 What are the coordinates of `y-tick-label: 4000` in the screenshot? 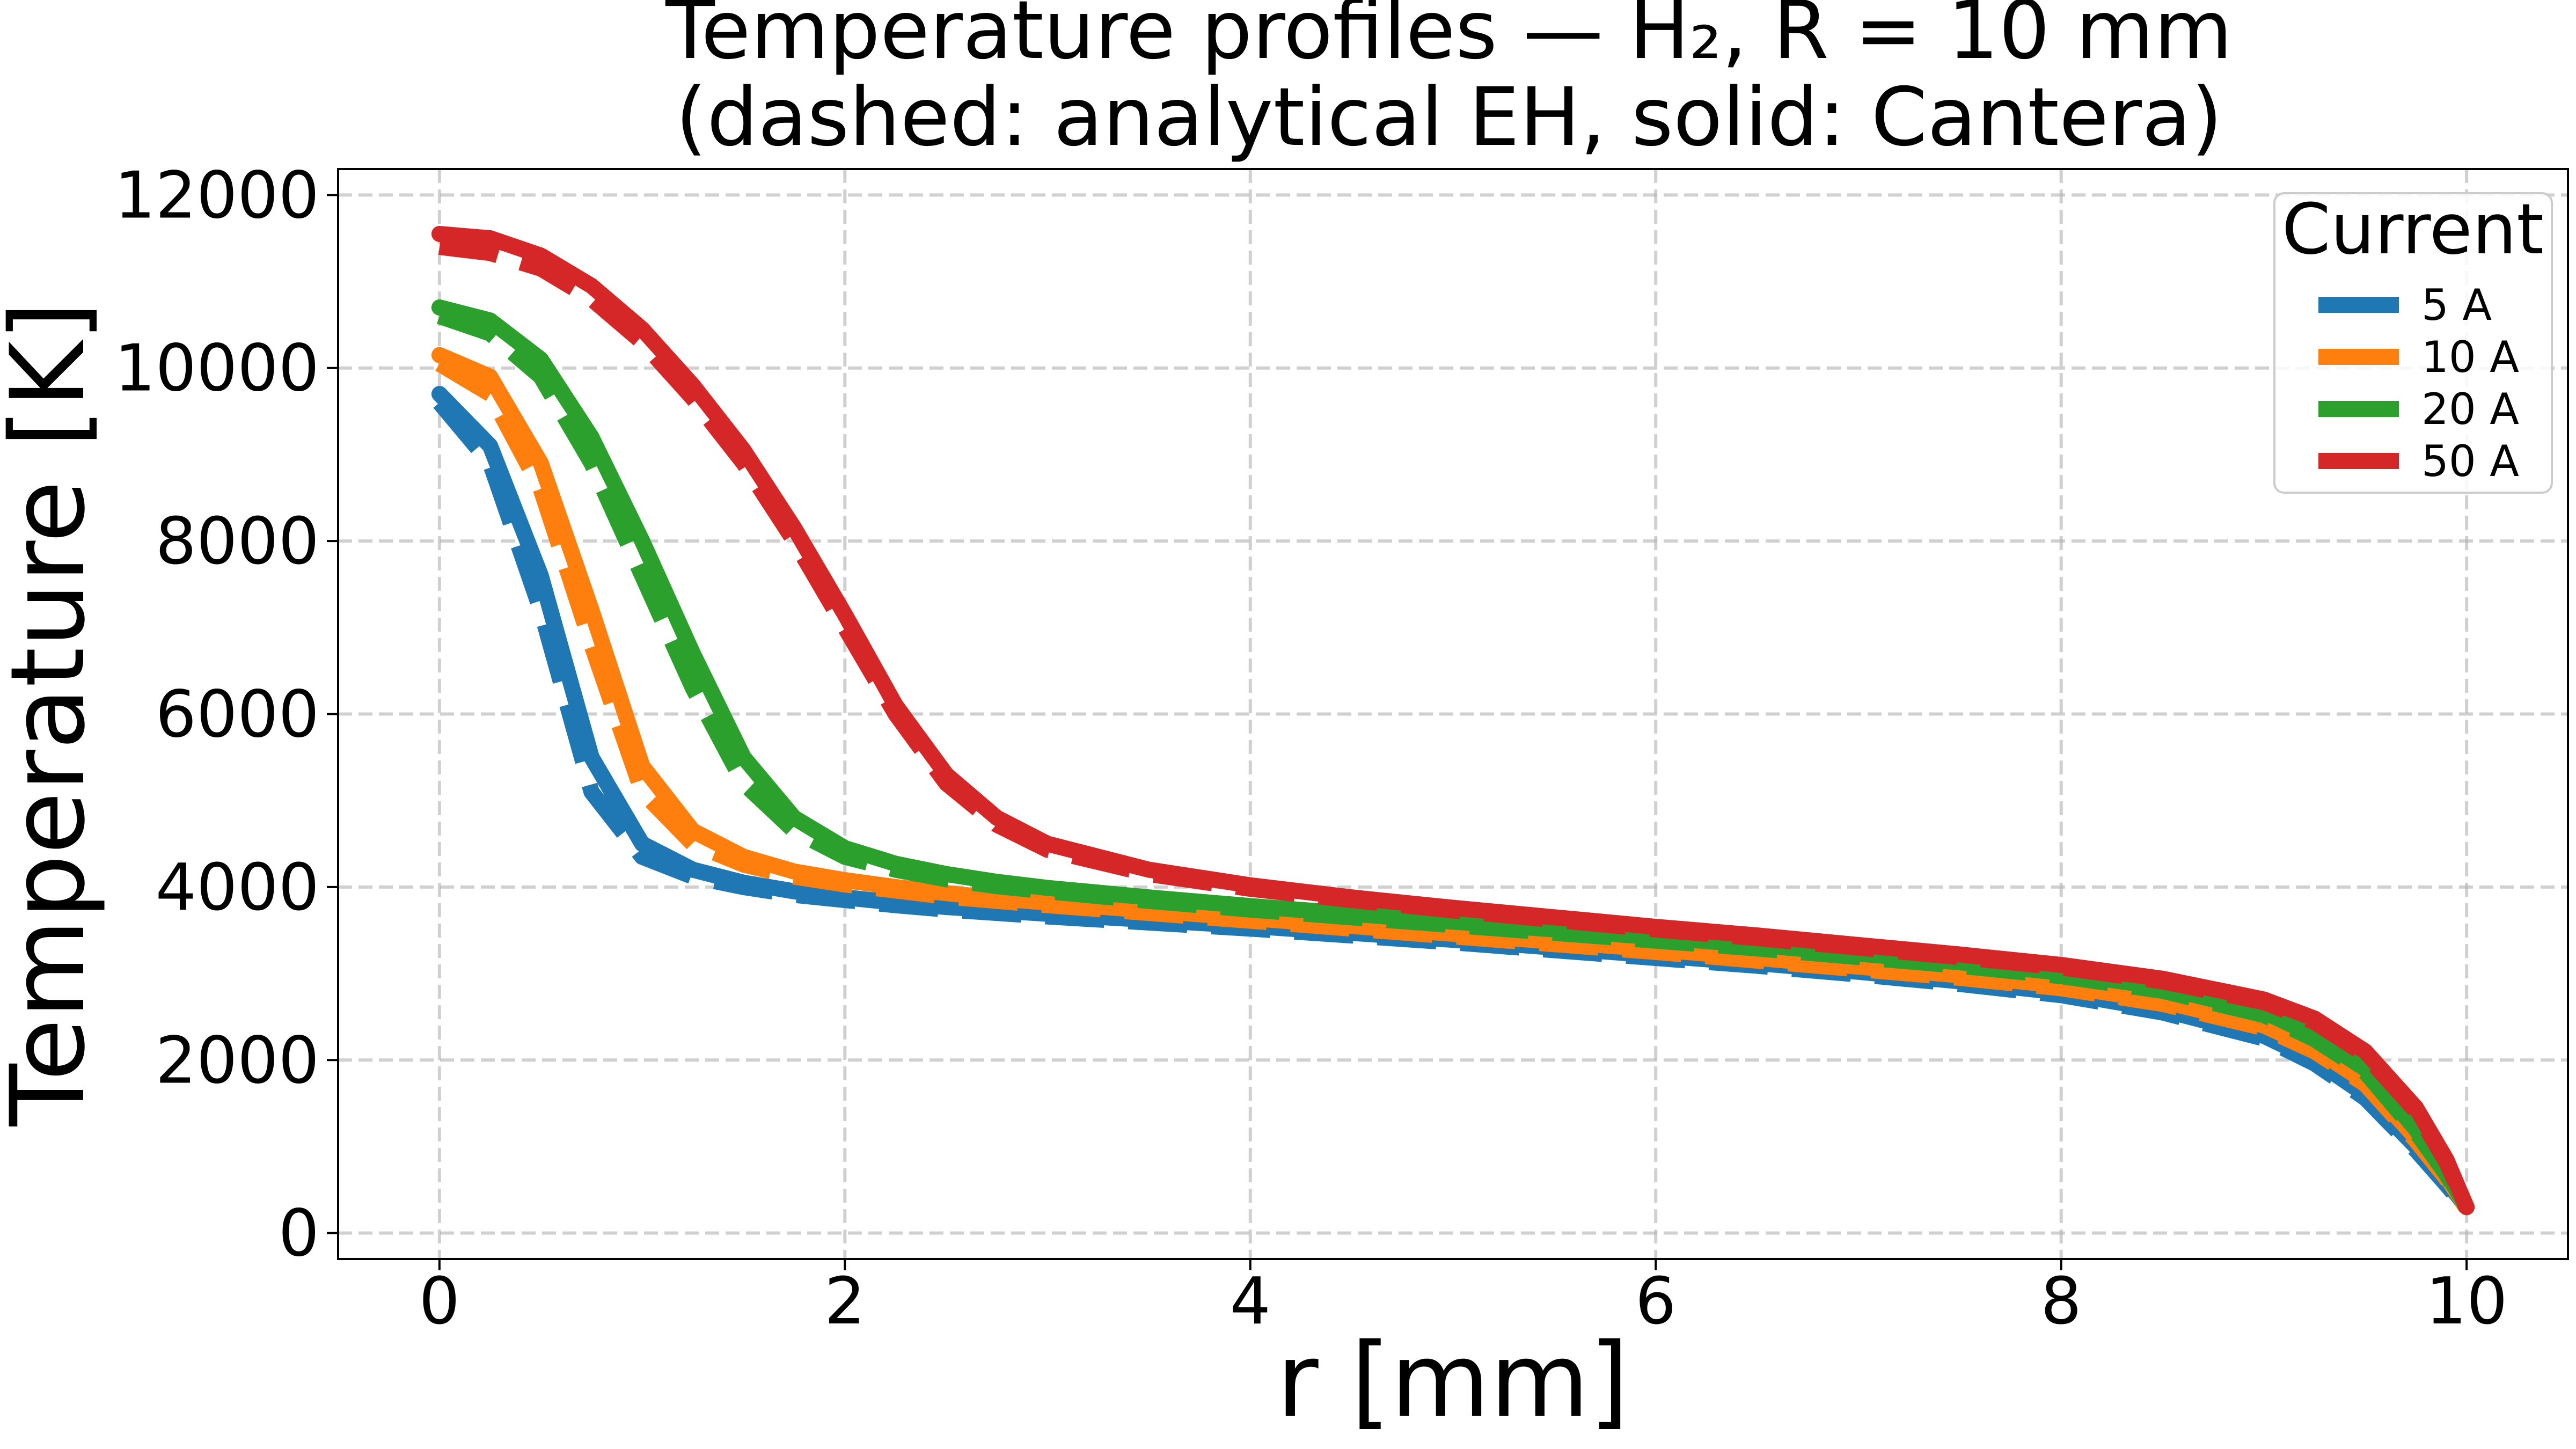 It's located at (237, 888).